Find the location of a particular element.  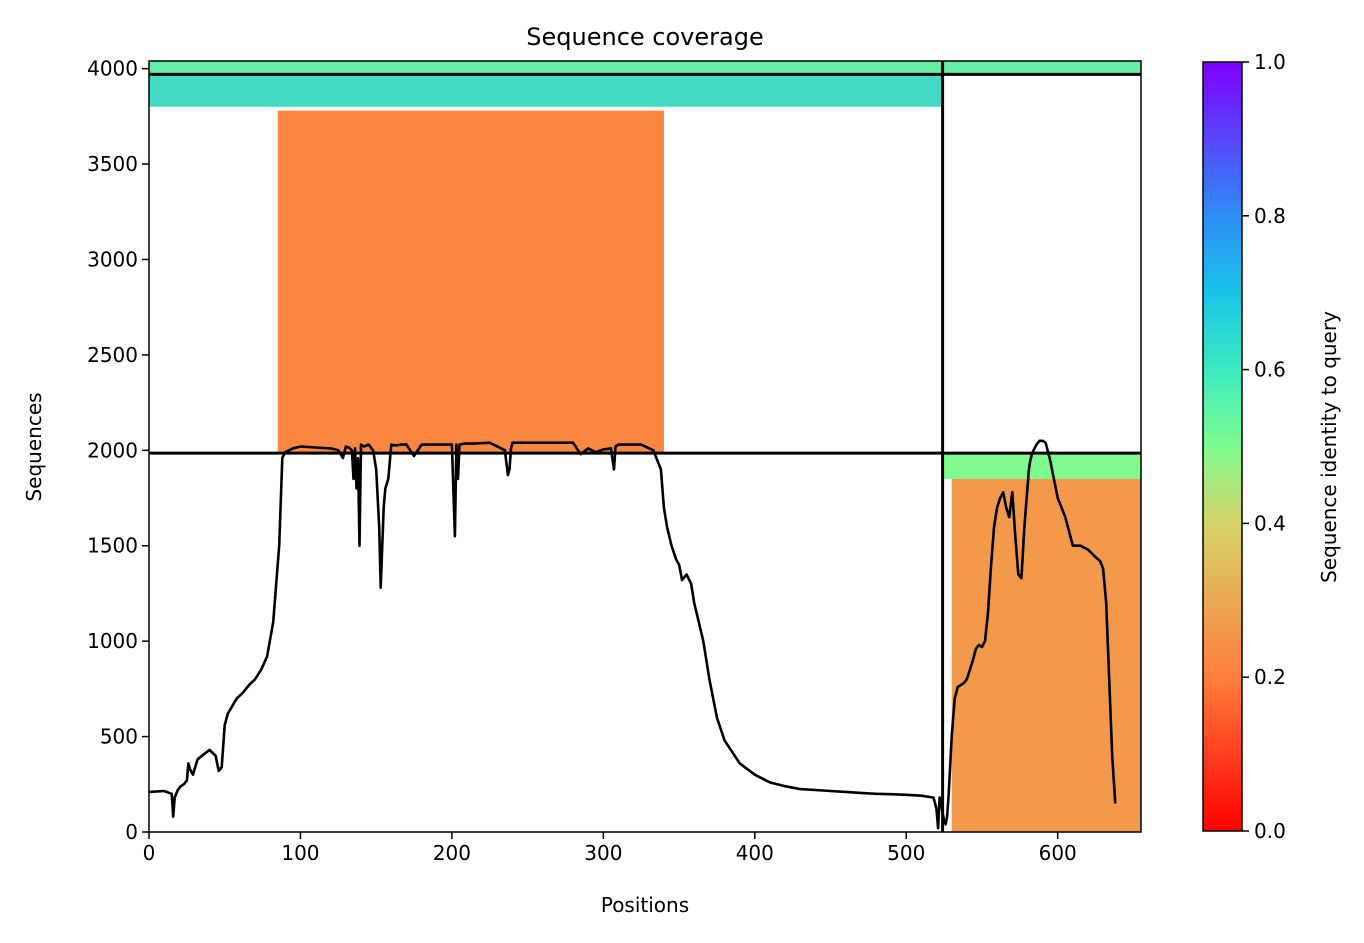

x-axis-ticks: 0 100 200 300 400 500 600 is located at coordinates (610, 848).